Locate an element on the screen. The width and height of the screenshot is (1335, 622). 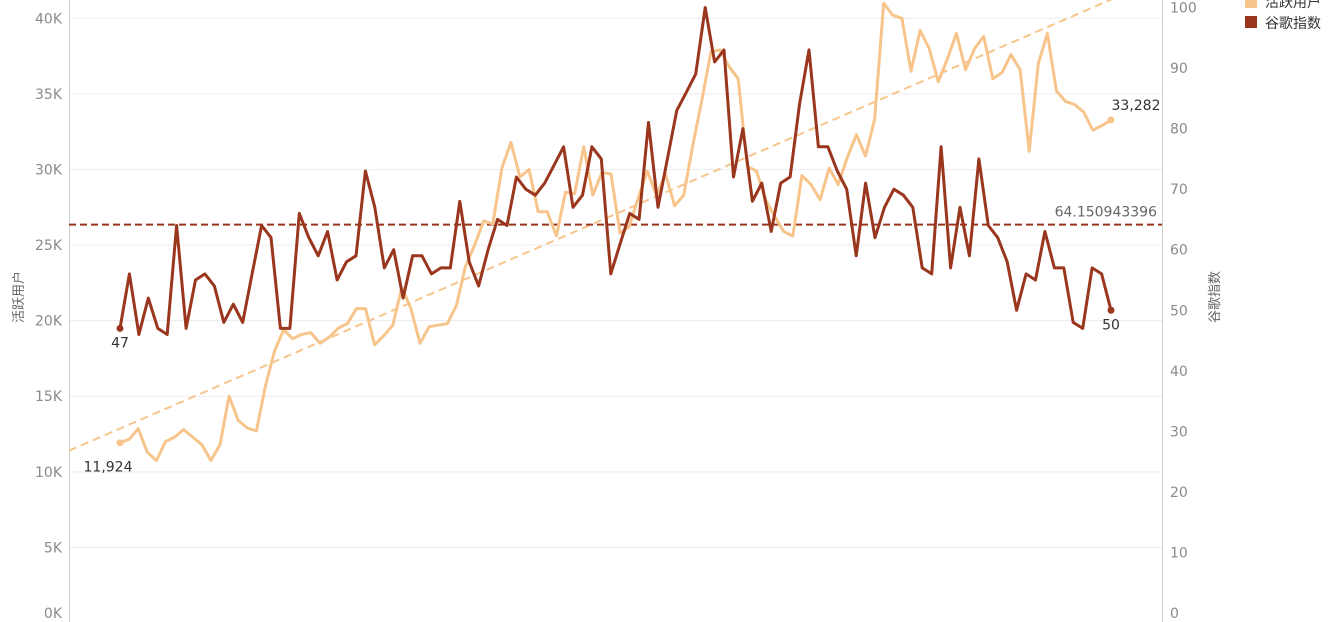
right-tick-label: 80 is located at coordinates (1179, 130).